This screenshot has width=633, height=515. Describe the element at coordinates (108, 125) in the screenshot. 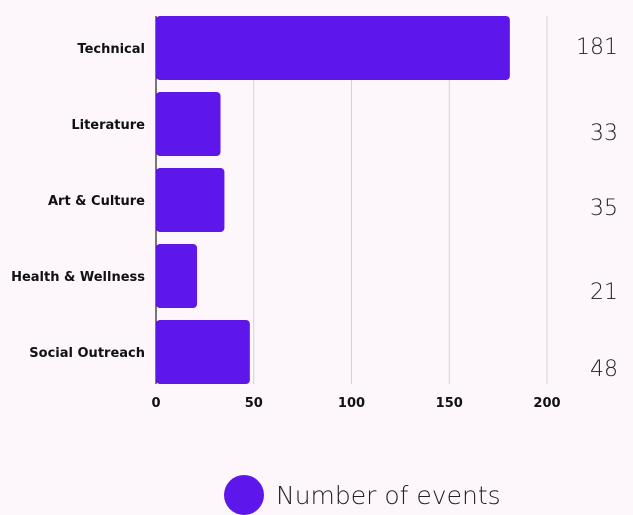

I see `category-label: Literature` at that location.